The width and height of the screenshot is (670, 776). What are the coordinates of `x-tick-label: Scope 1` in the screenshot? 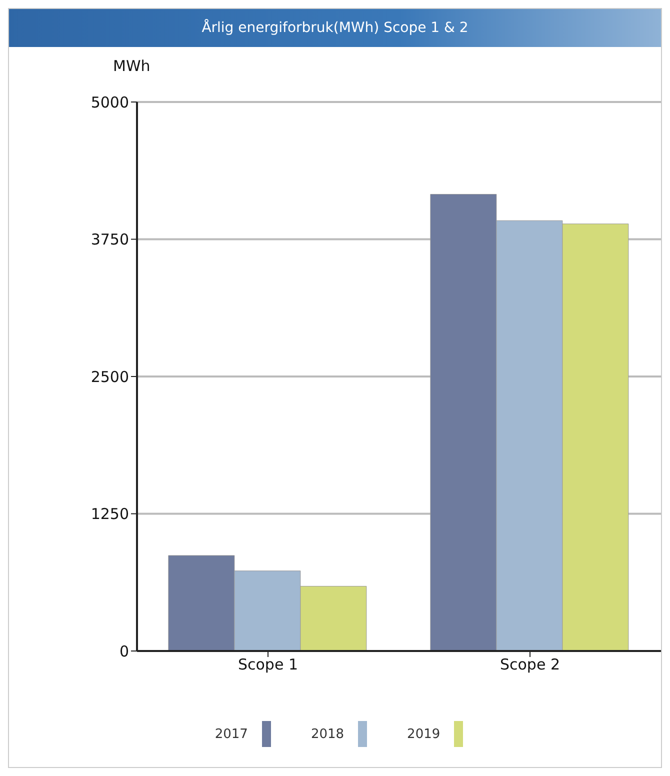 It's located at (268, 665).